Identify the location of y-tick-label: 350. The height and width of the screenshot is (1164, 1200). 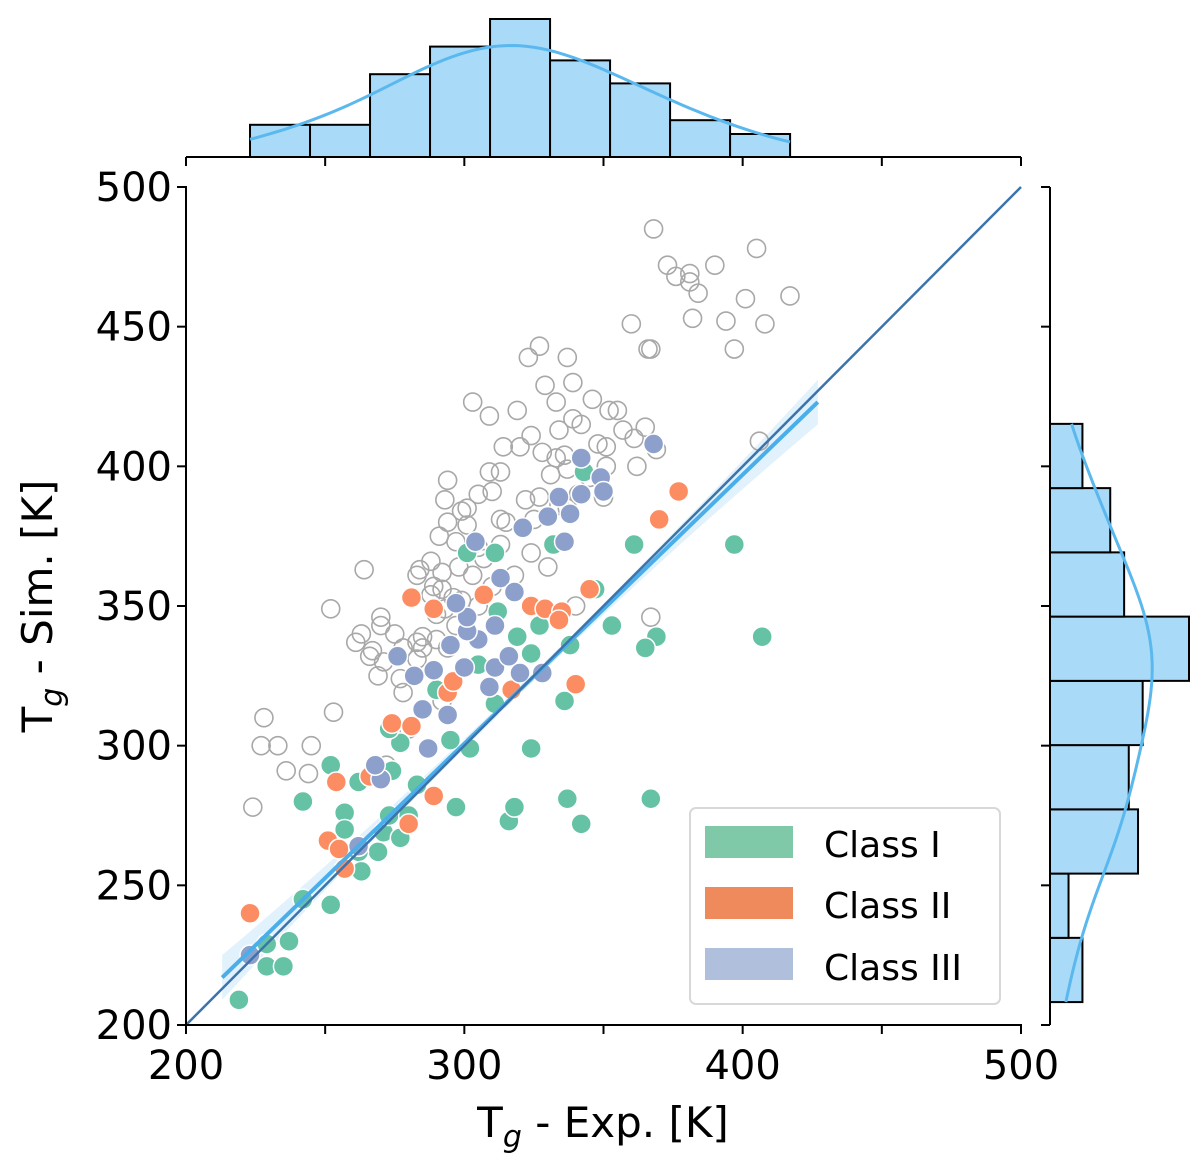
(134, 607).